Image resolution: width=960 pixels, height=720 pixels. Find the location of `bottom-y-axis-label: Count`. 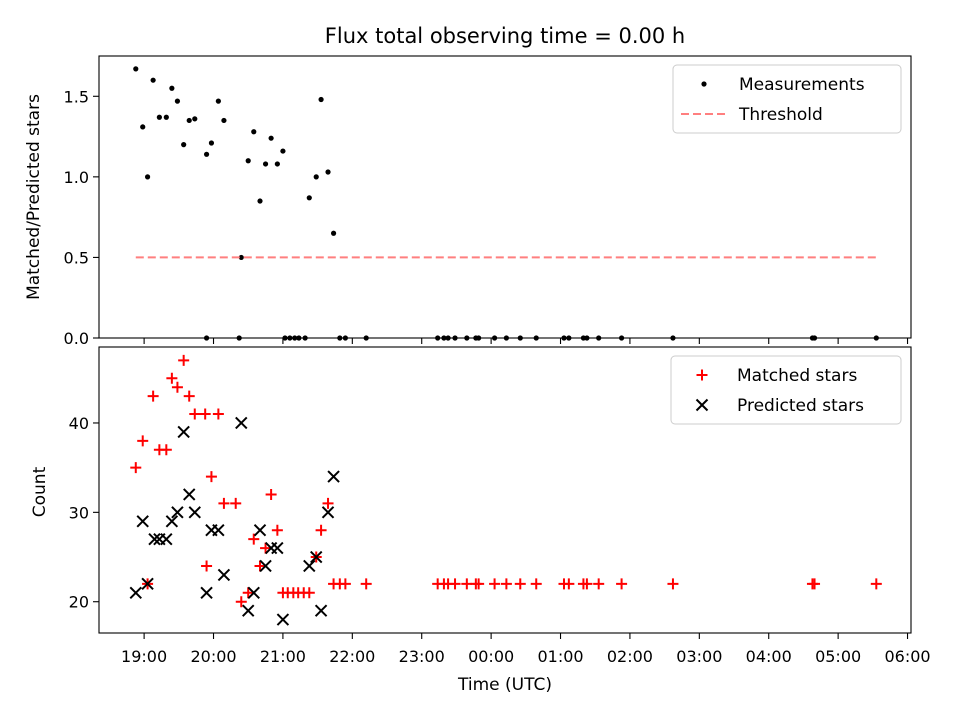

bottom-y-axis-label: Count is located at coordinates (40, 491).